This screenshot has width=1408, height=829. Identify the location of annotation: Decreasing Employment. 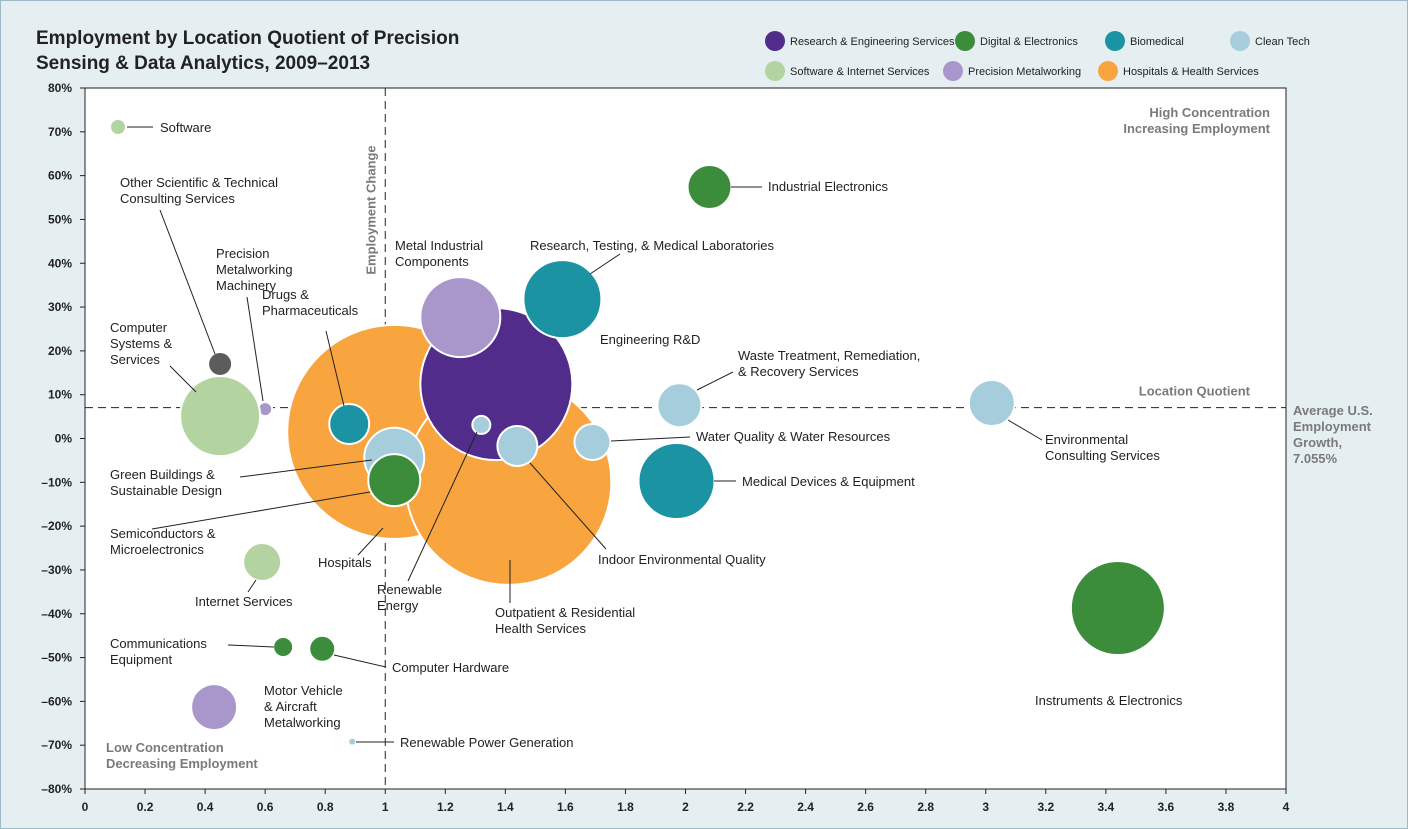
(182, 763).